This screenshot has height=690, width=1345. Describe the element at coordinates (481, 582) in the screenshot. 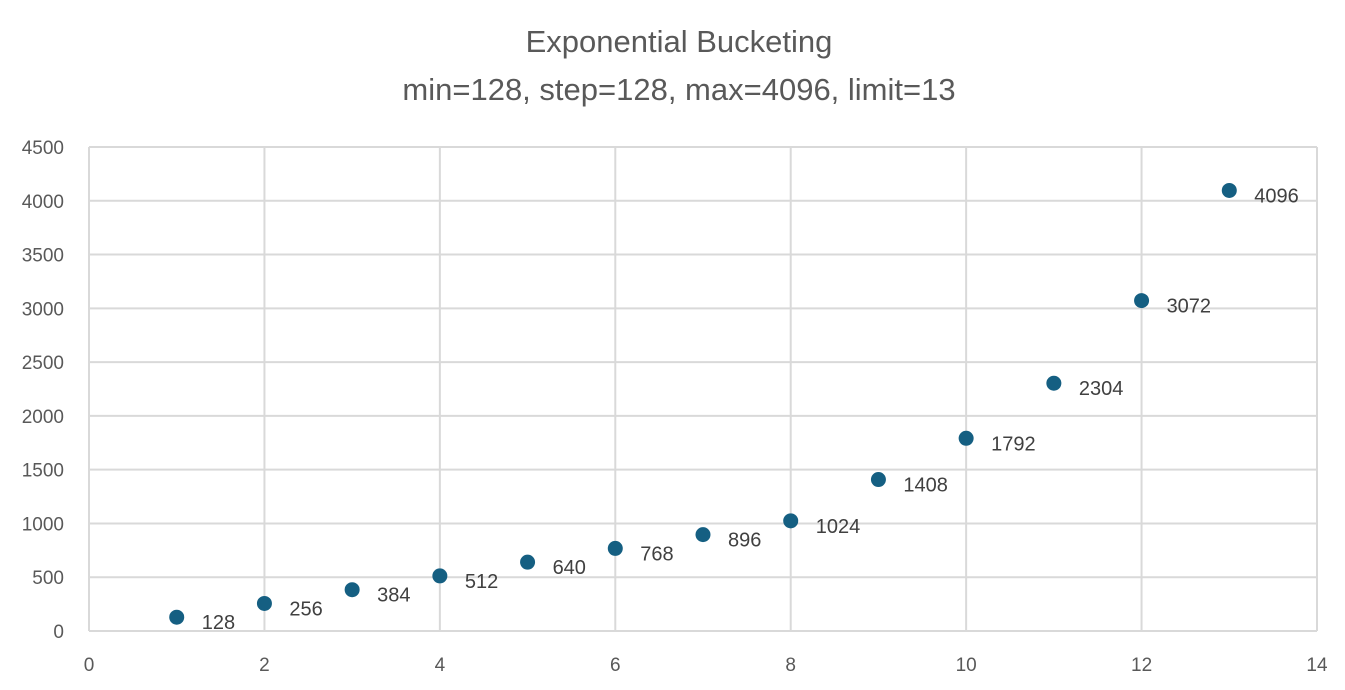

I see `data-label: 512` at that location.